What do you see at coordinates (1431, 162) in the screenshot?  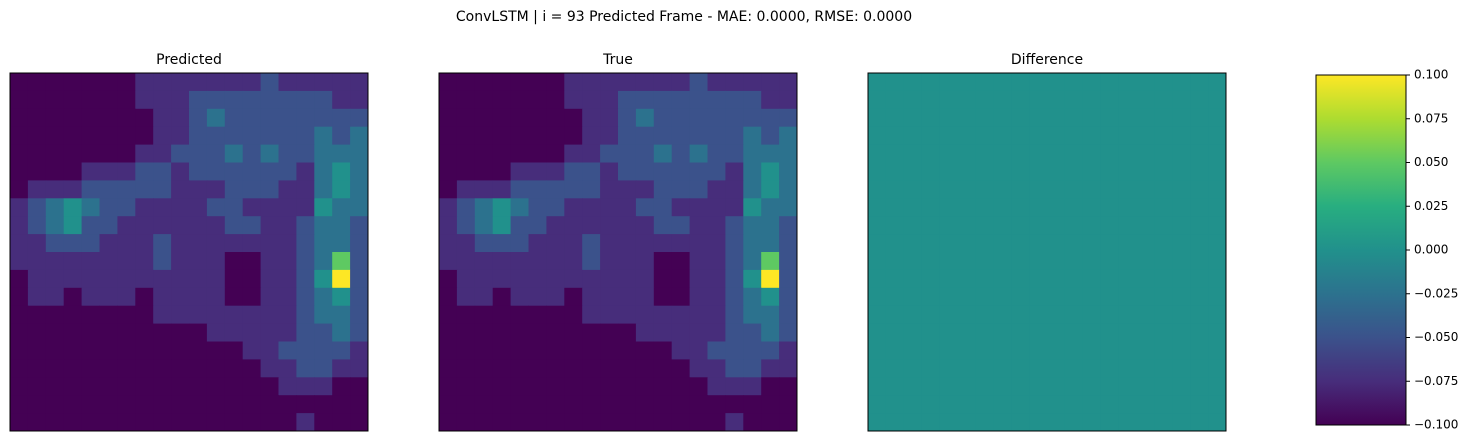 I see `colorbar-tick-label: 0.050` at bounding box center [1431, 162].